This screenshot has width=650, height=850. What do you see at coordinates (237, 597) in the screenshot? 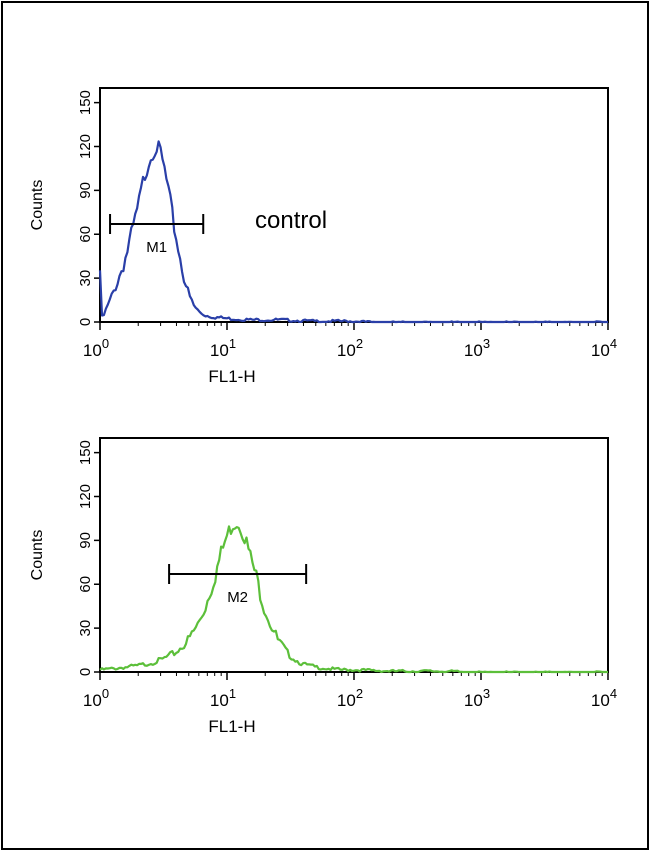
I see `gate-label: M2` at bounding box center [237, 597].